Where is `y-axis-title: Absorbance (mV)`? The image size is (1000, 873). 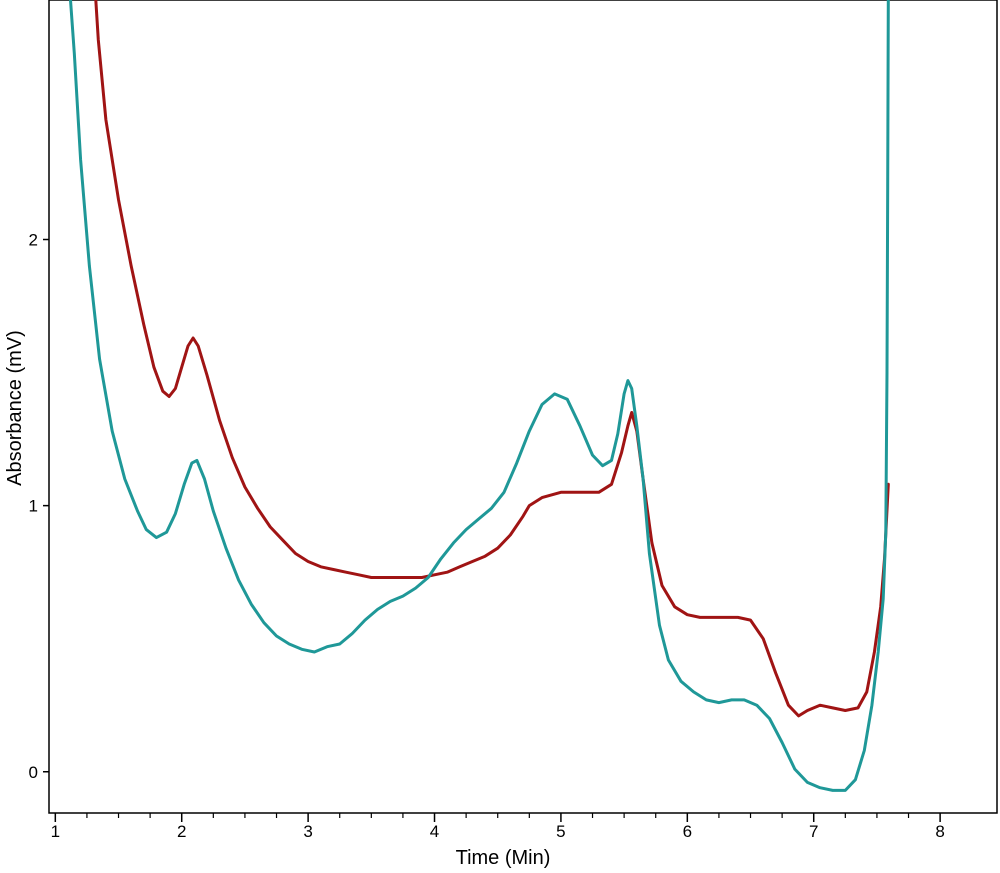
y-axis-title: Absorbance (mV) is located at coordinates (15, 408).